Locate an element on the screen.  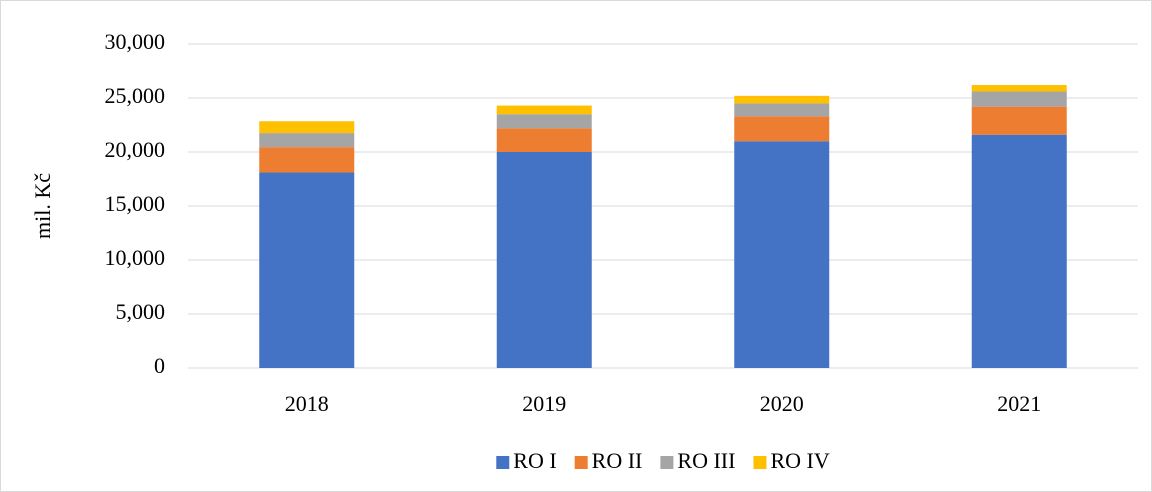
x-tick-label: 2021 is located at coordinates (1019, 403).